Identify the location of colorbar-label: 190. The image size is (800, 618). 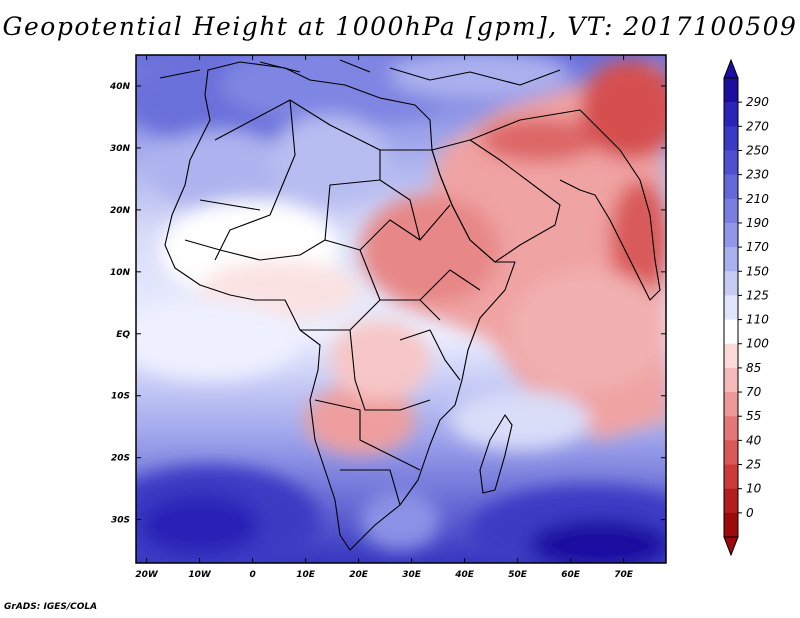
(757, 223).